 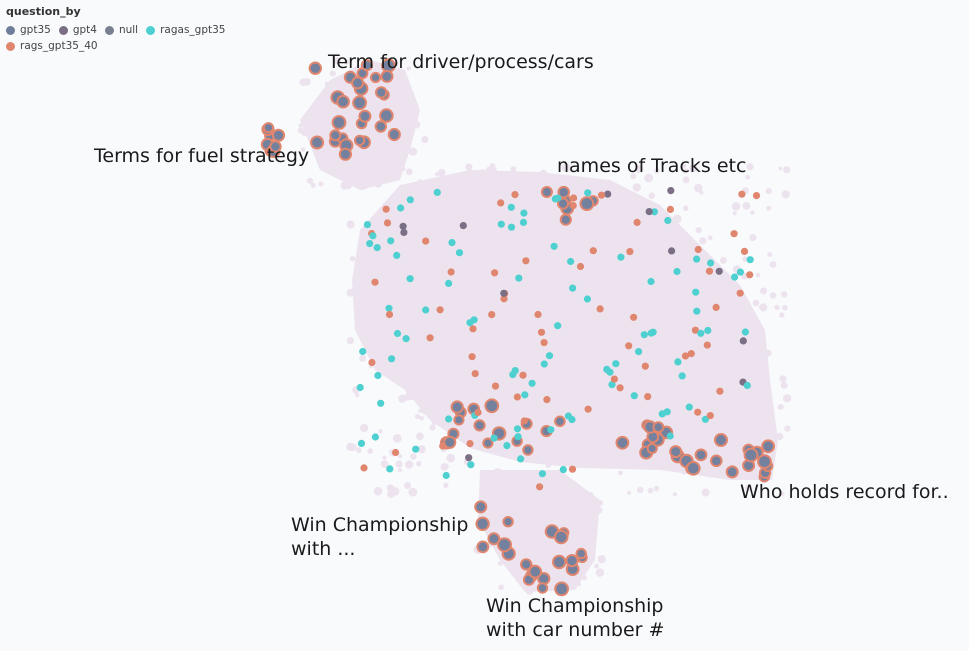 What do you see at coordinates (186, 30) in the screenshot?
I see `legend-item-ragas-gpt35: ragas_gpt35` at bounding box center [186, 30].